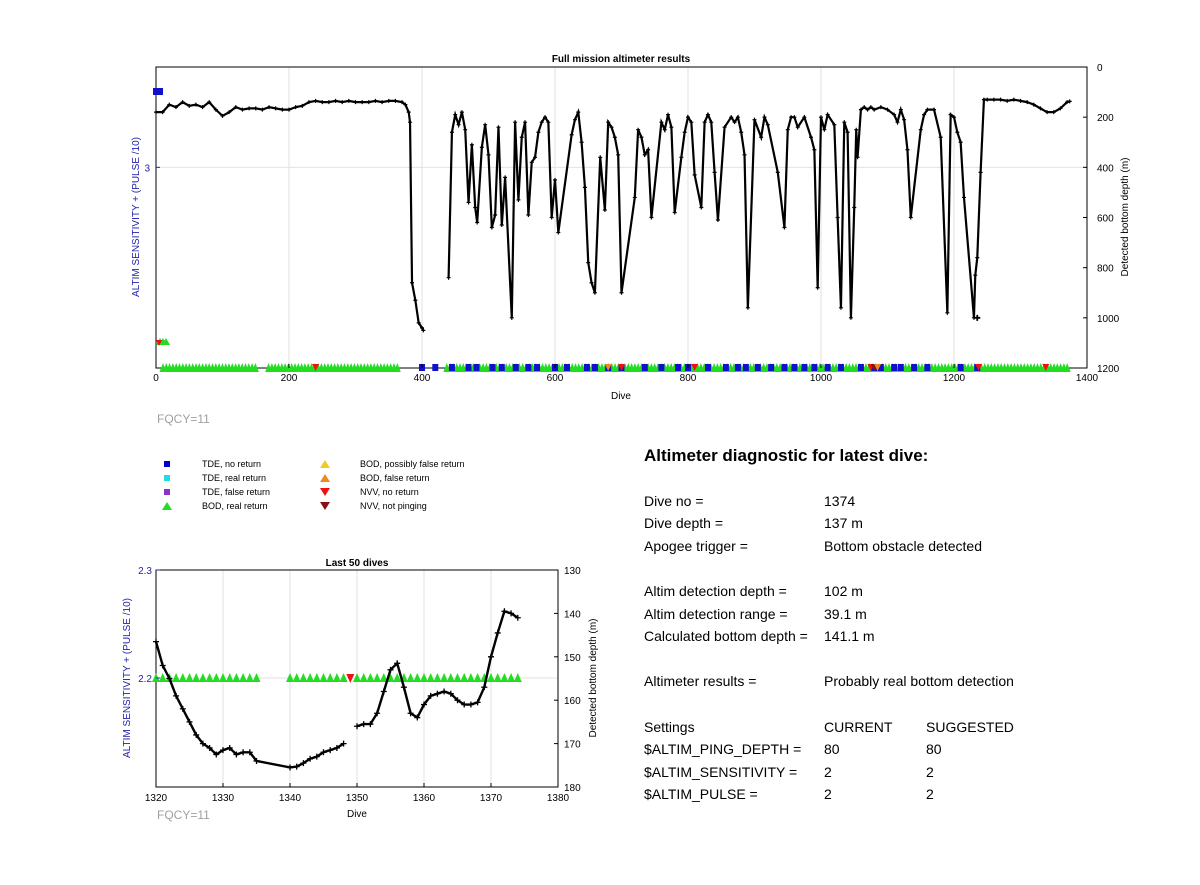  I want to click on diag-value: 1374, so click(840, 501).